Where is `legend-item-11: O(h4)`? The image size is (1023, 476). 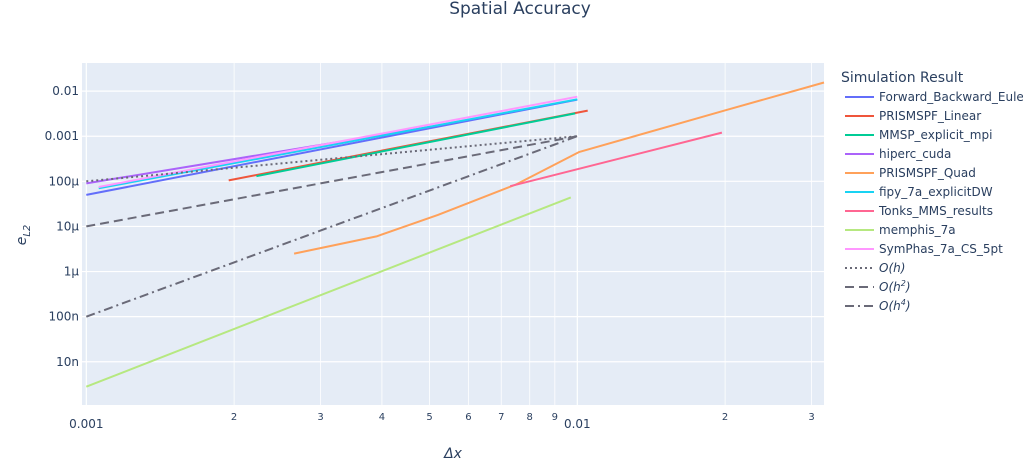 legend-item-11: O(h4) is located at coordinates (895, 305).